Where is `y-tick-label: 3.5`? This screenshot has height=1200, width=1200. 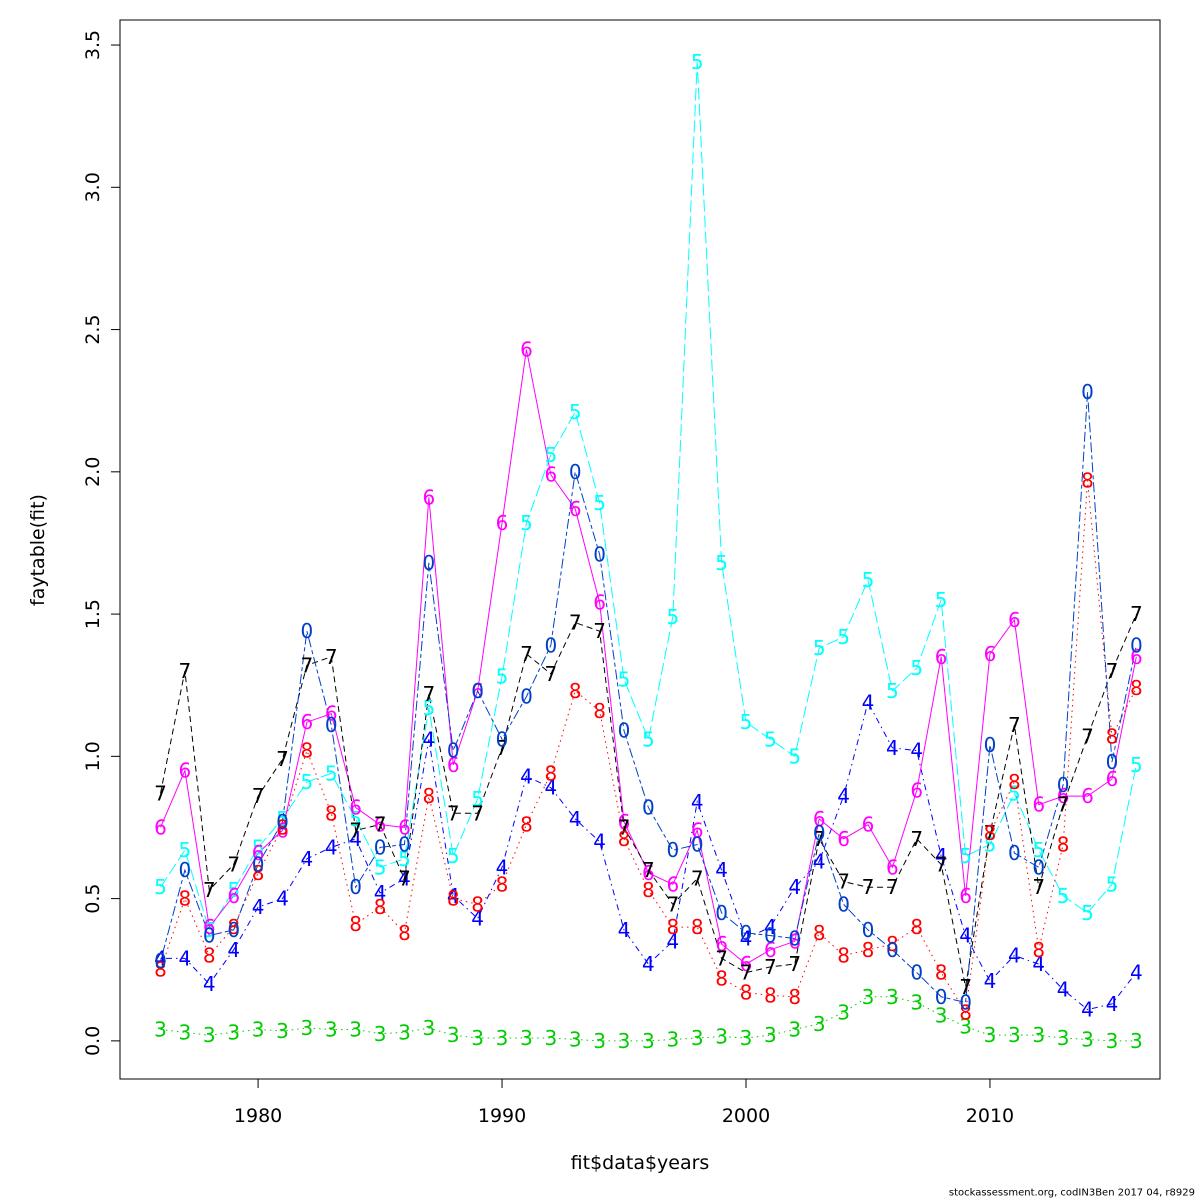 y-tick-label: 3.5 is located at coordinates (93, 45).